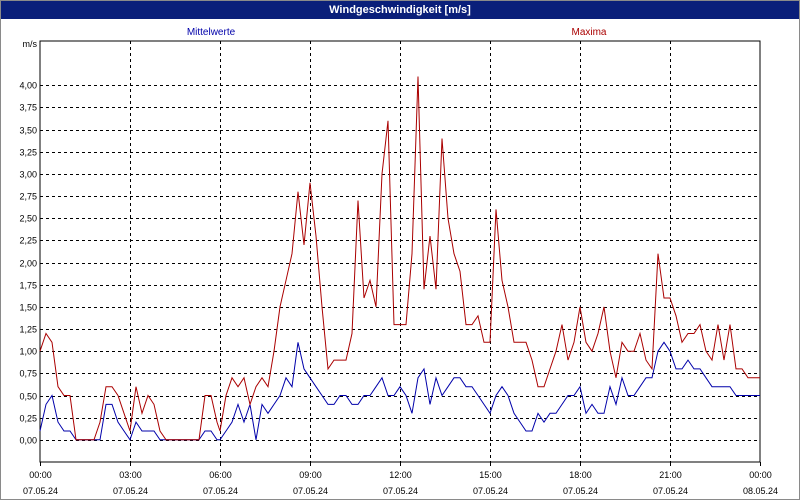  Describe the element at coordinates (30, 44) in the screenshot. I see `y-axis-label: m/s` at that location.